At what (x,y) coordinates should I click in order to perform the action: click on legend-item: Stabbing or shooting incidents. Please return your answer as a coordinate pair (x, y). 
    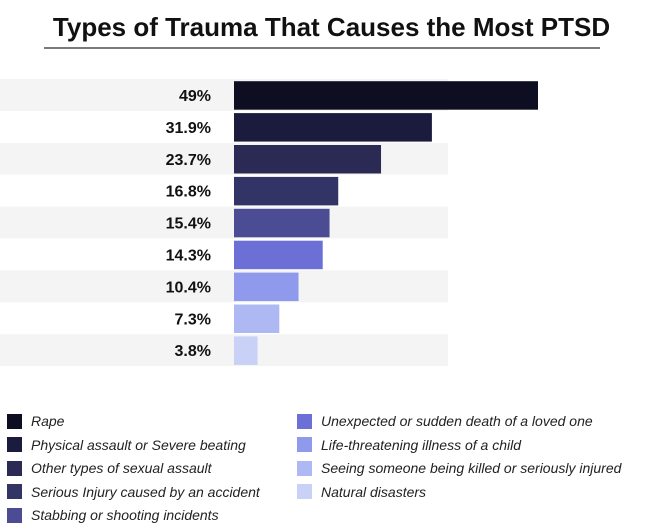
    Looking at the image, I should click on (113, 515).